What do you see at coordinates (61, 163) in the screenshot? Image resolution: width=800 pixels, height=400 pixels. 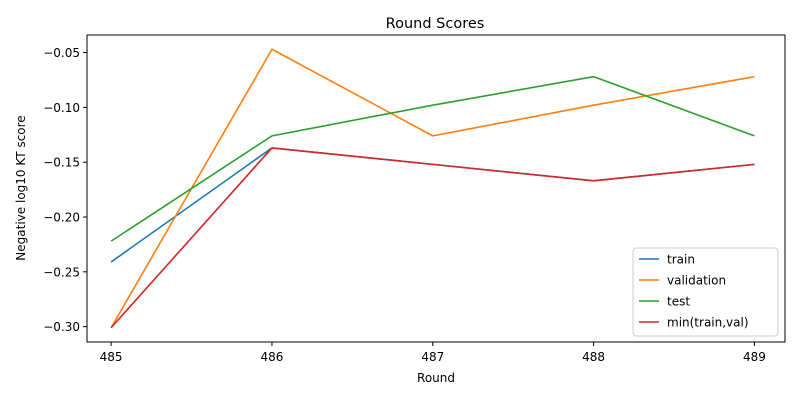 I see `y-tick-label: −0.15` at bounding box center [61, 163].